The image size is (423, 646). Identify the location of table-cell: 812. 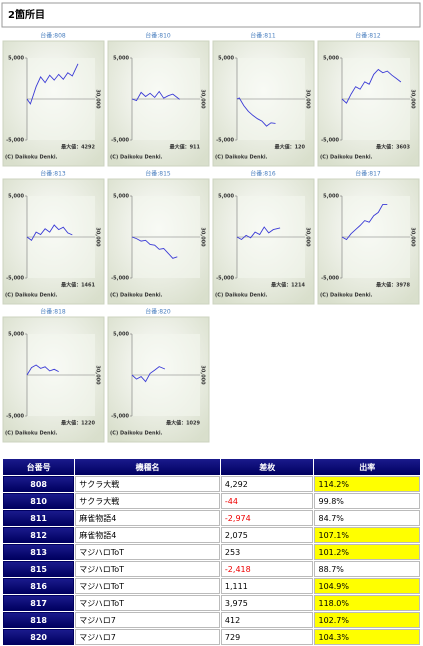
(39, 535).